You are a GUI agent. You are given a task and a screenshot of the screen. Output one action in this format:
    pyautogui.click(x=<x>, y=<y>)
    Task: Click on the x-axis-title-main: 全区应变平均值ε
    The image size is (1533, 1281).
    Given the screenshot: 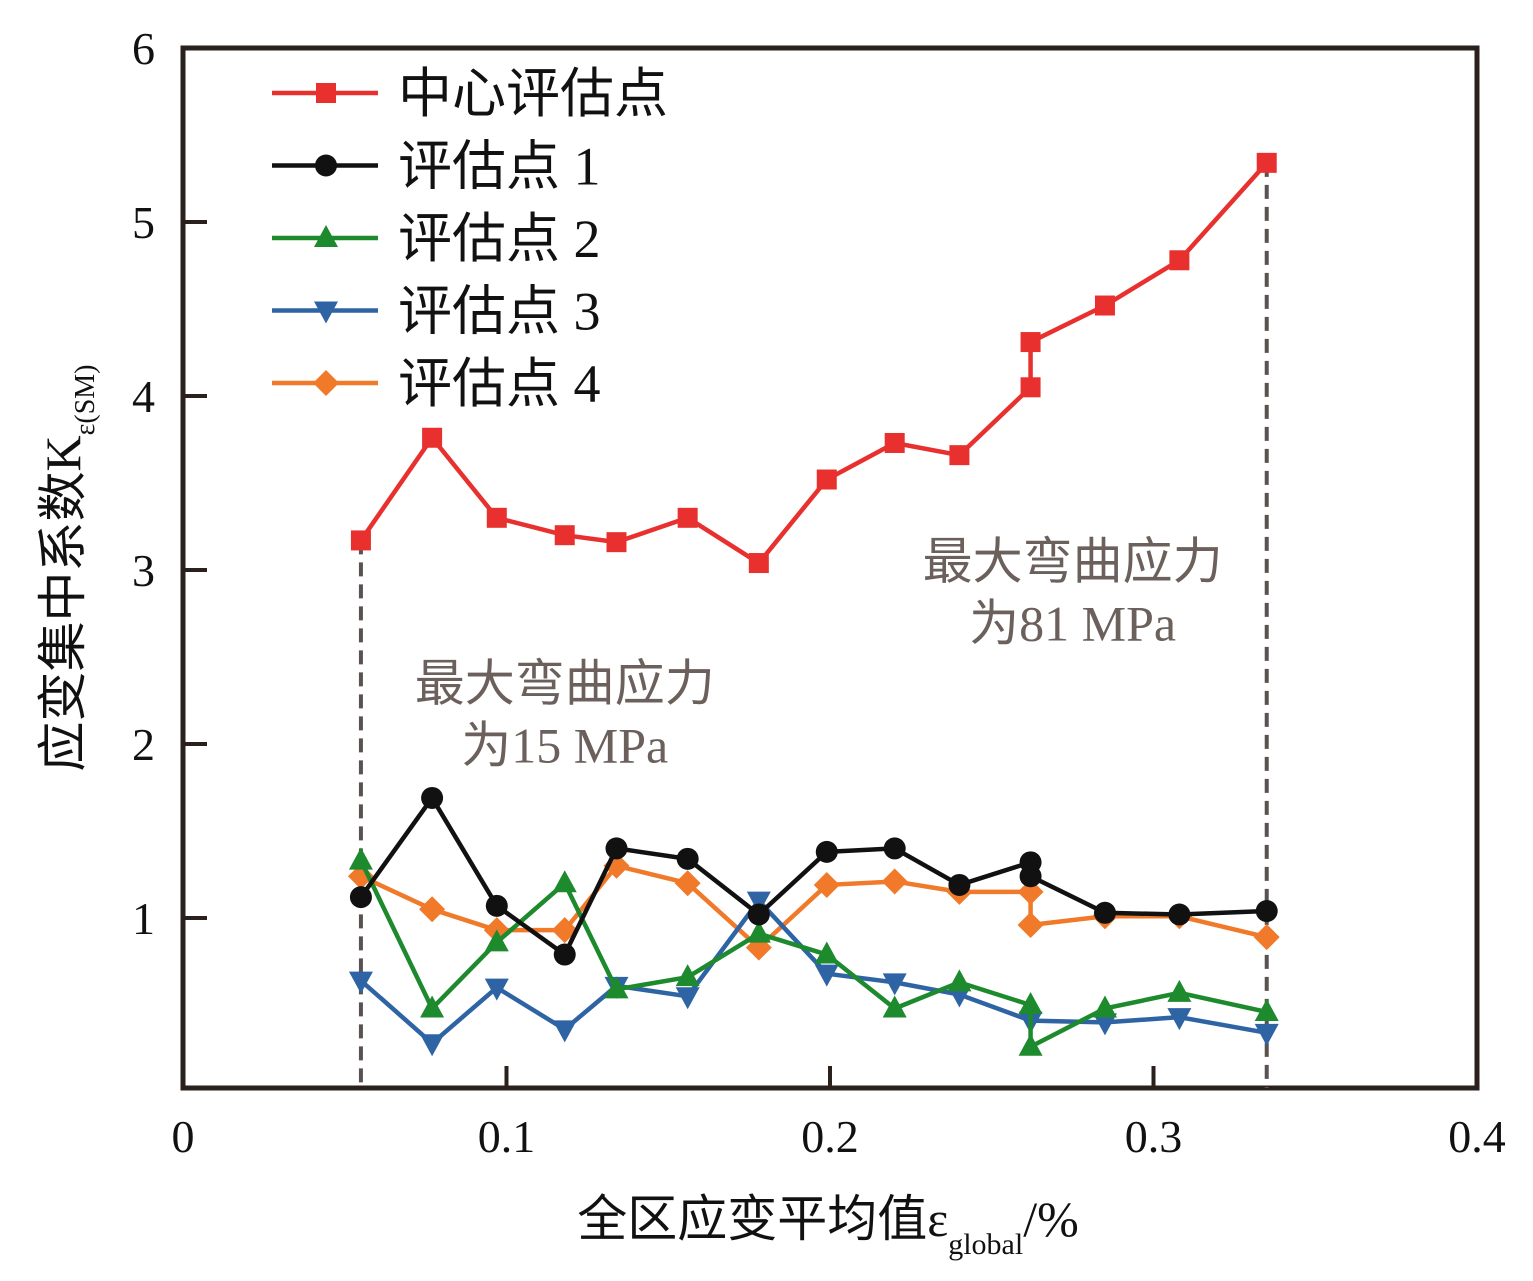 What is the action you would take?
    pyautogui.click(x=762, y=1219)
    